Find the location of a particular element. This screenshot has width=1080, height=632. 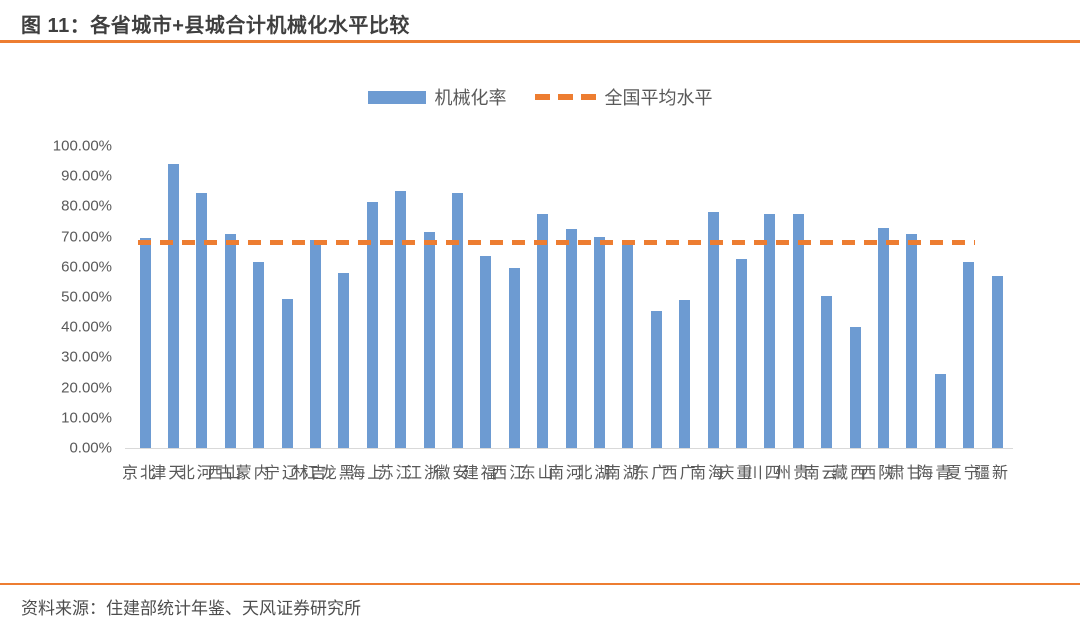

x-axis-label: 山西 is located at coordinates (222, 476).